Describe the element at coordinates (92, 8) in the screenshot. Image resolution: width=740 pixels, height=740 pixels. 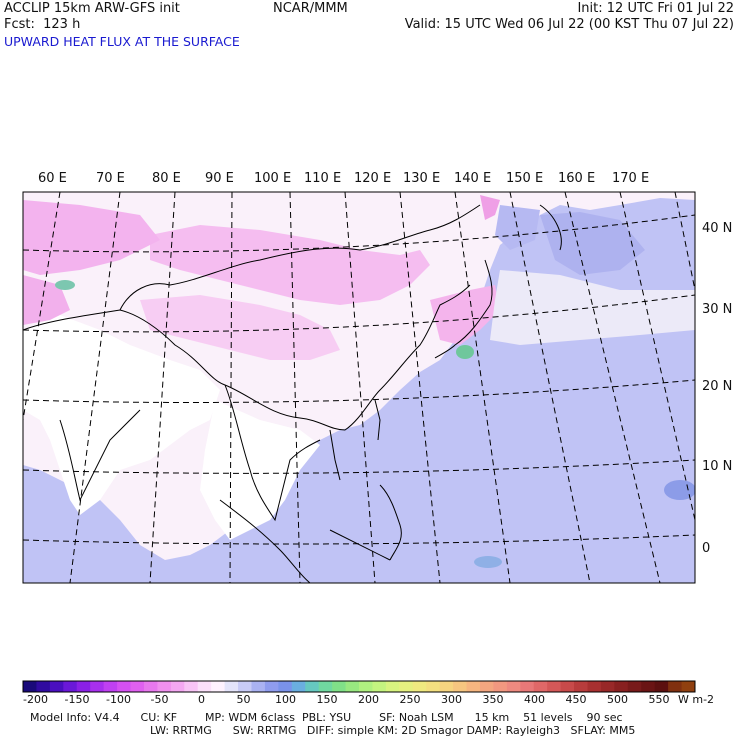
I see `model-title: ACCLIP 15km ARW-GFS init` at that location.